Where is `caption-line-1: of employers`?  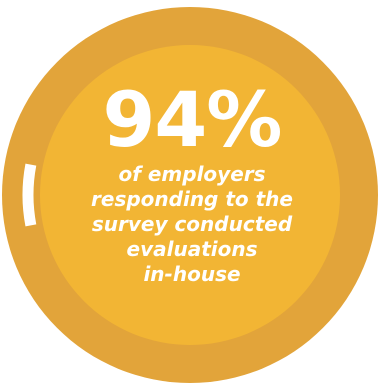
caption-line-1: of employers is located at coordinates (192, 174).